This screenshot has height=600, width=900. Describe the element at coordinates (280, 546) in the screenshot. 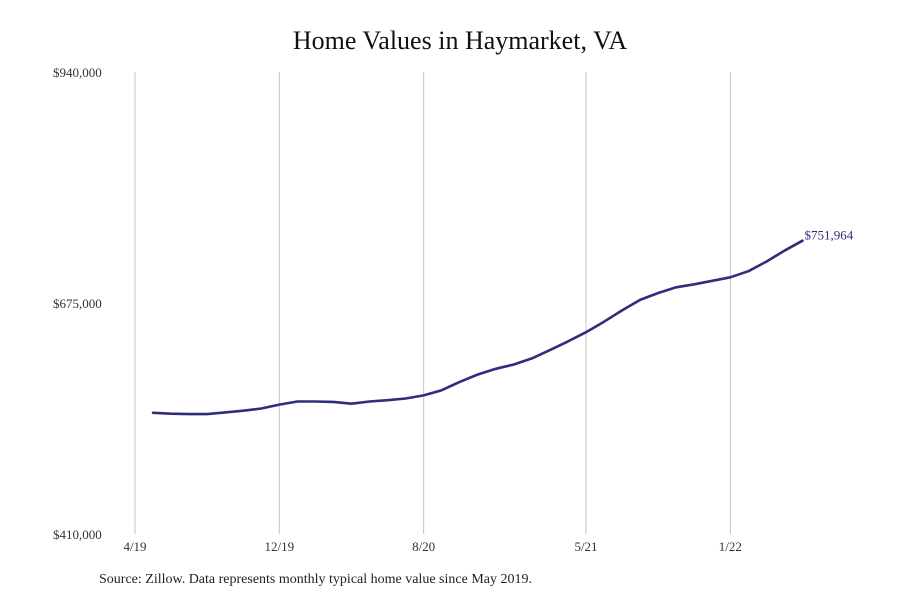

I see `x-tick-label: 12/19` at that location.